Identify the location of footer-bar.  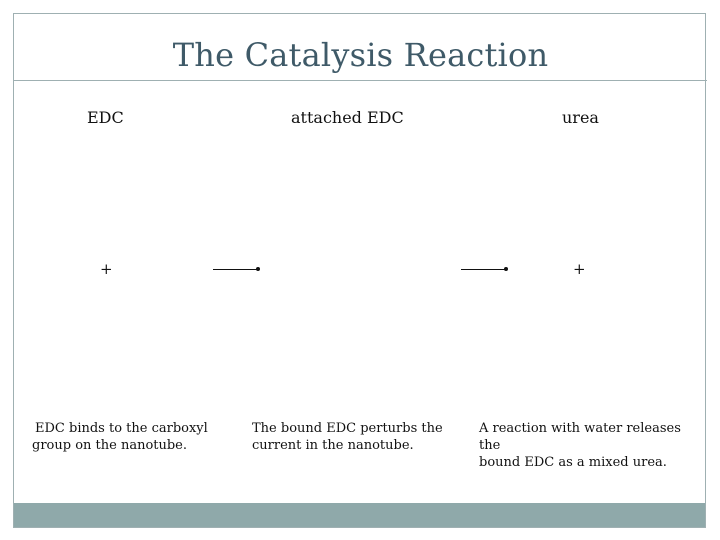
(359, 515).